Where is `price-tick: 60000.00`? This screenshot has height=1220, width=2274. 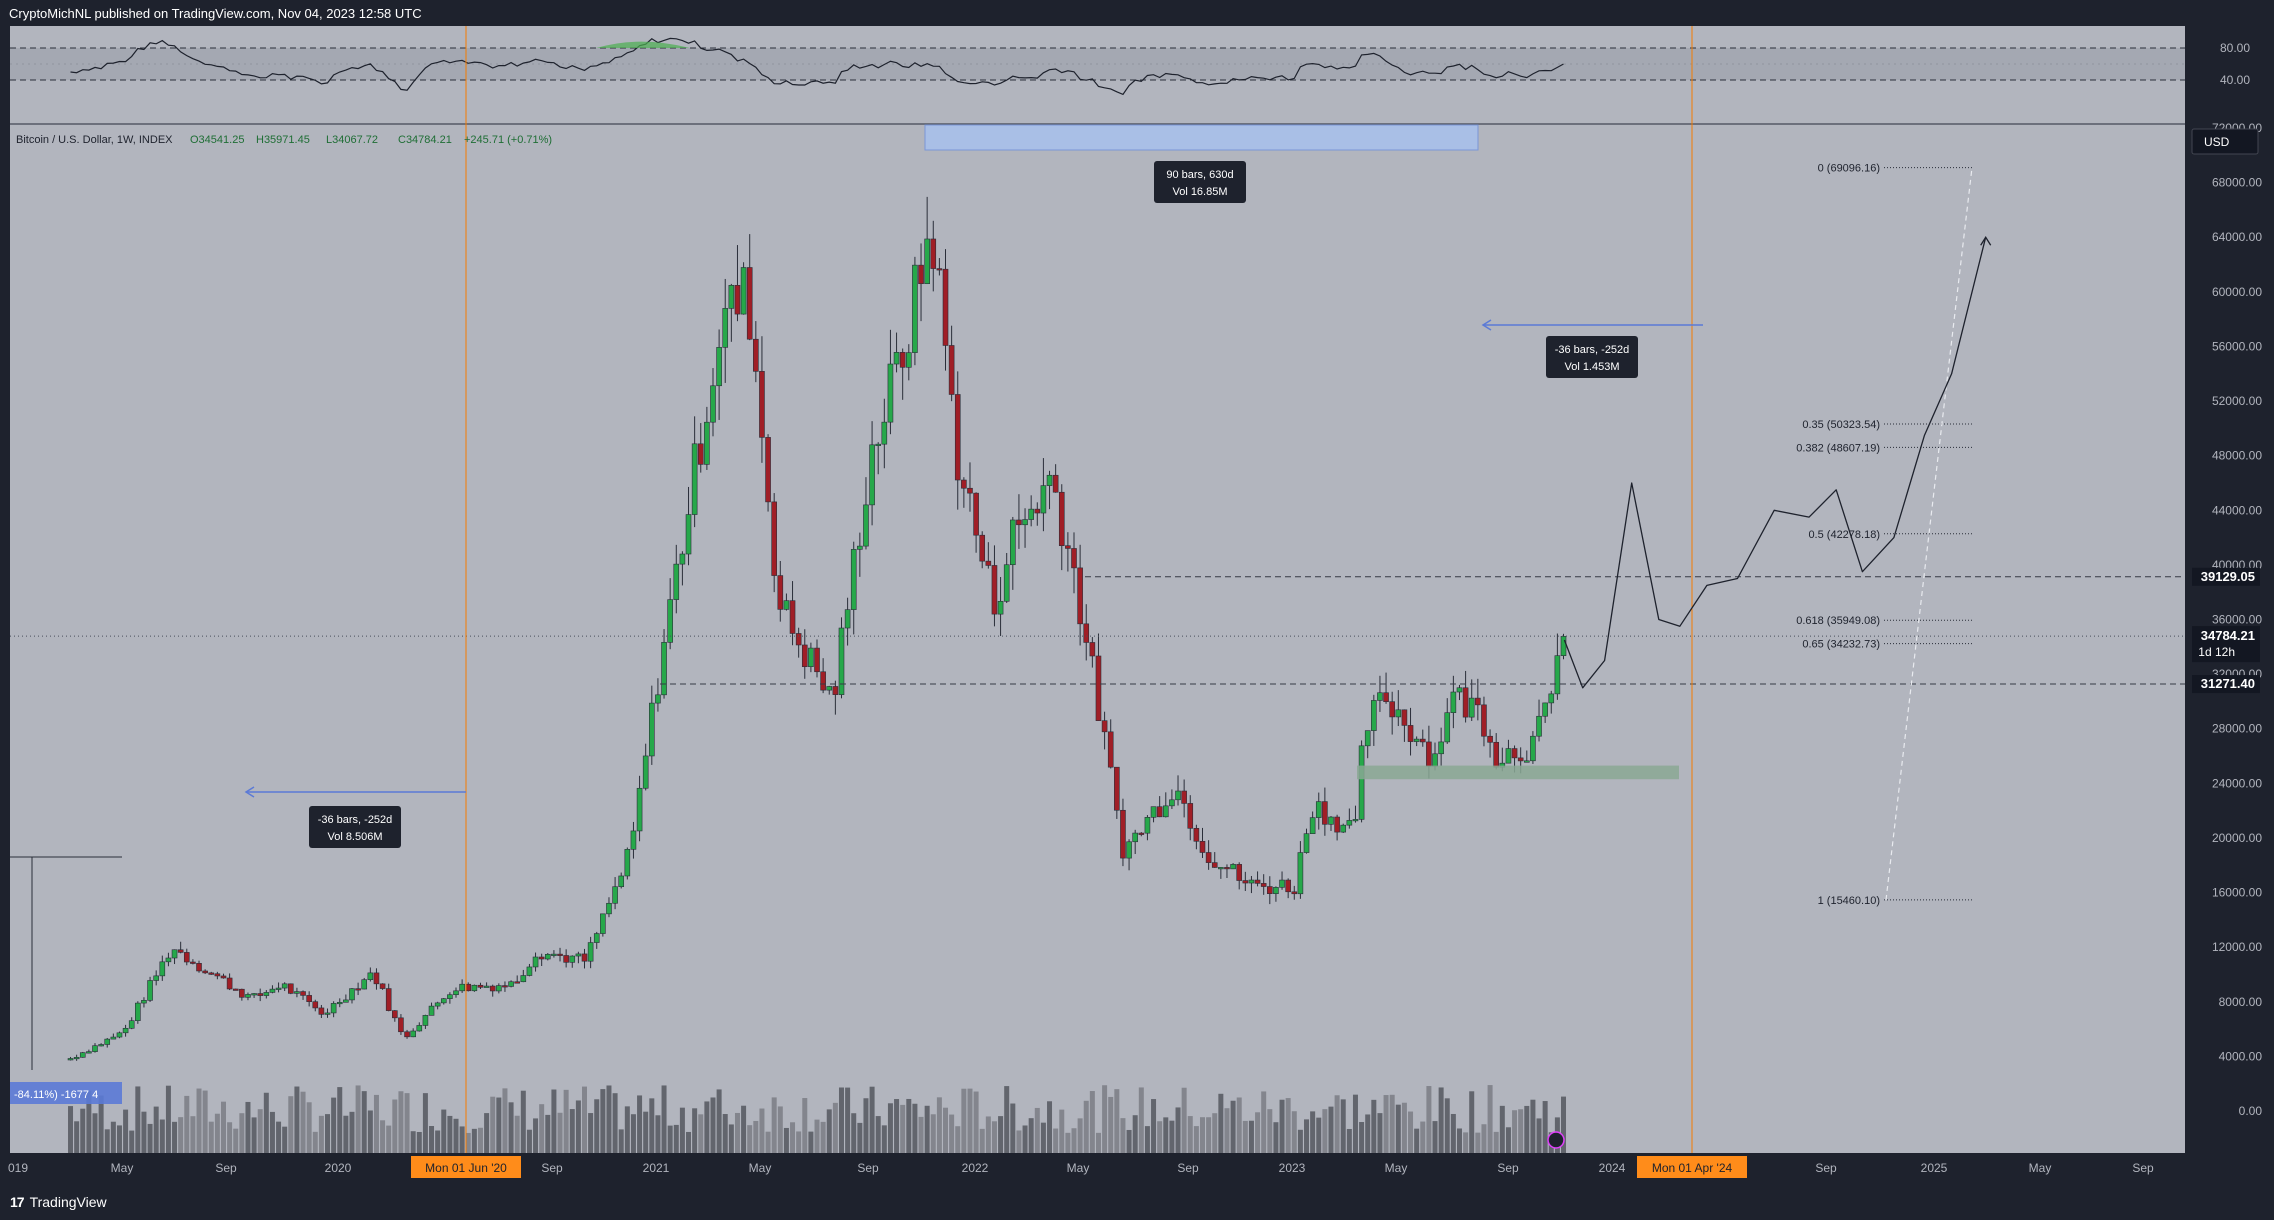 price-tick: 60000.00 is located at coordinates (2237, 292).